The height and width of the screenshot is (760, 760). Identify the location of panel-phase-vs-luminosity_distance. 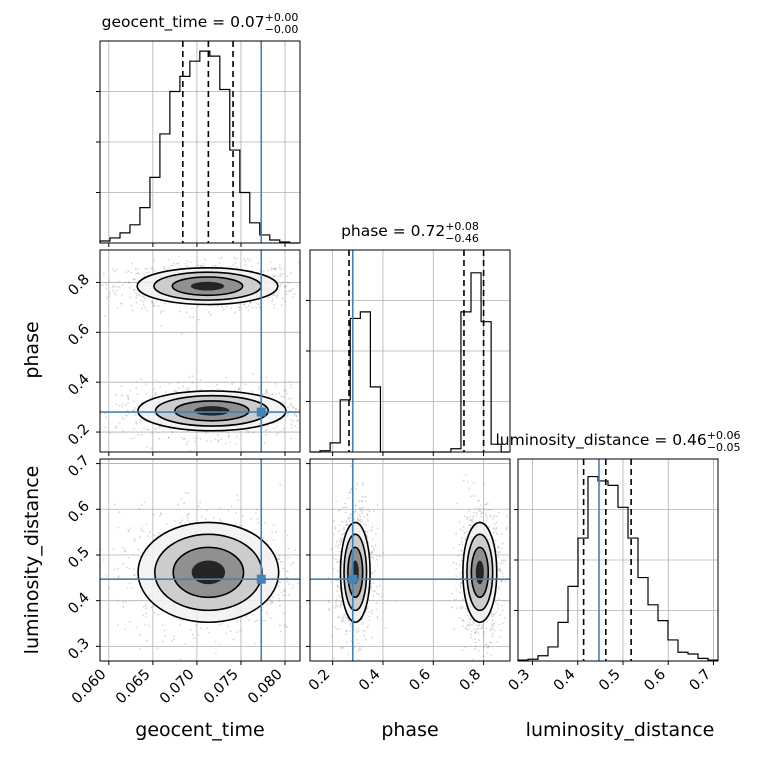
(408, 561).